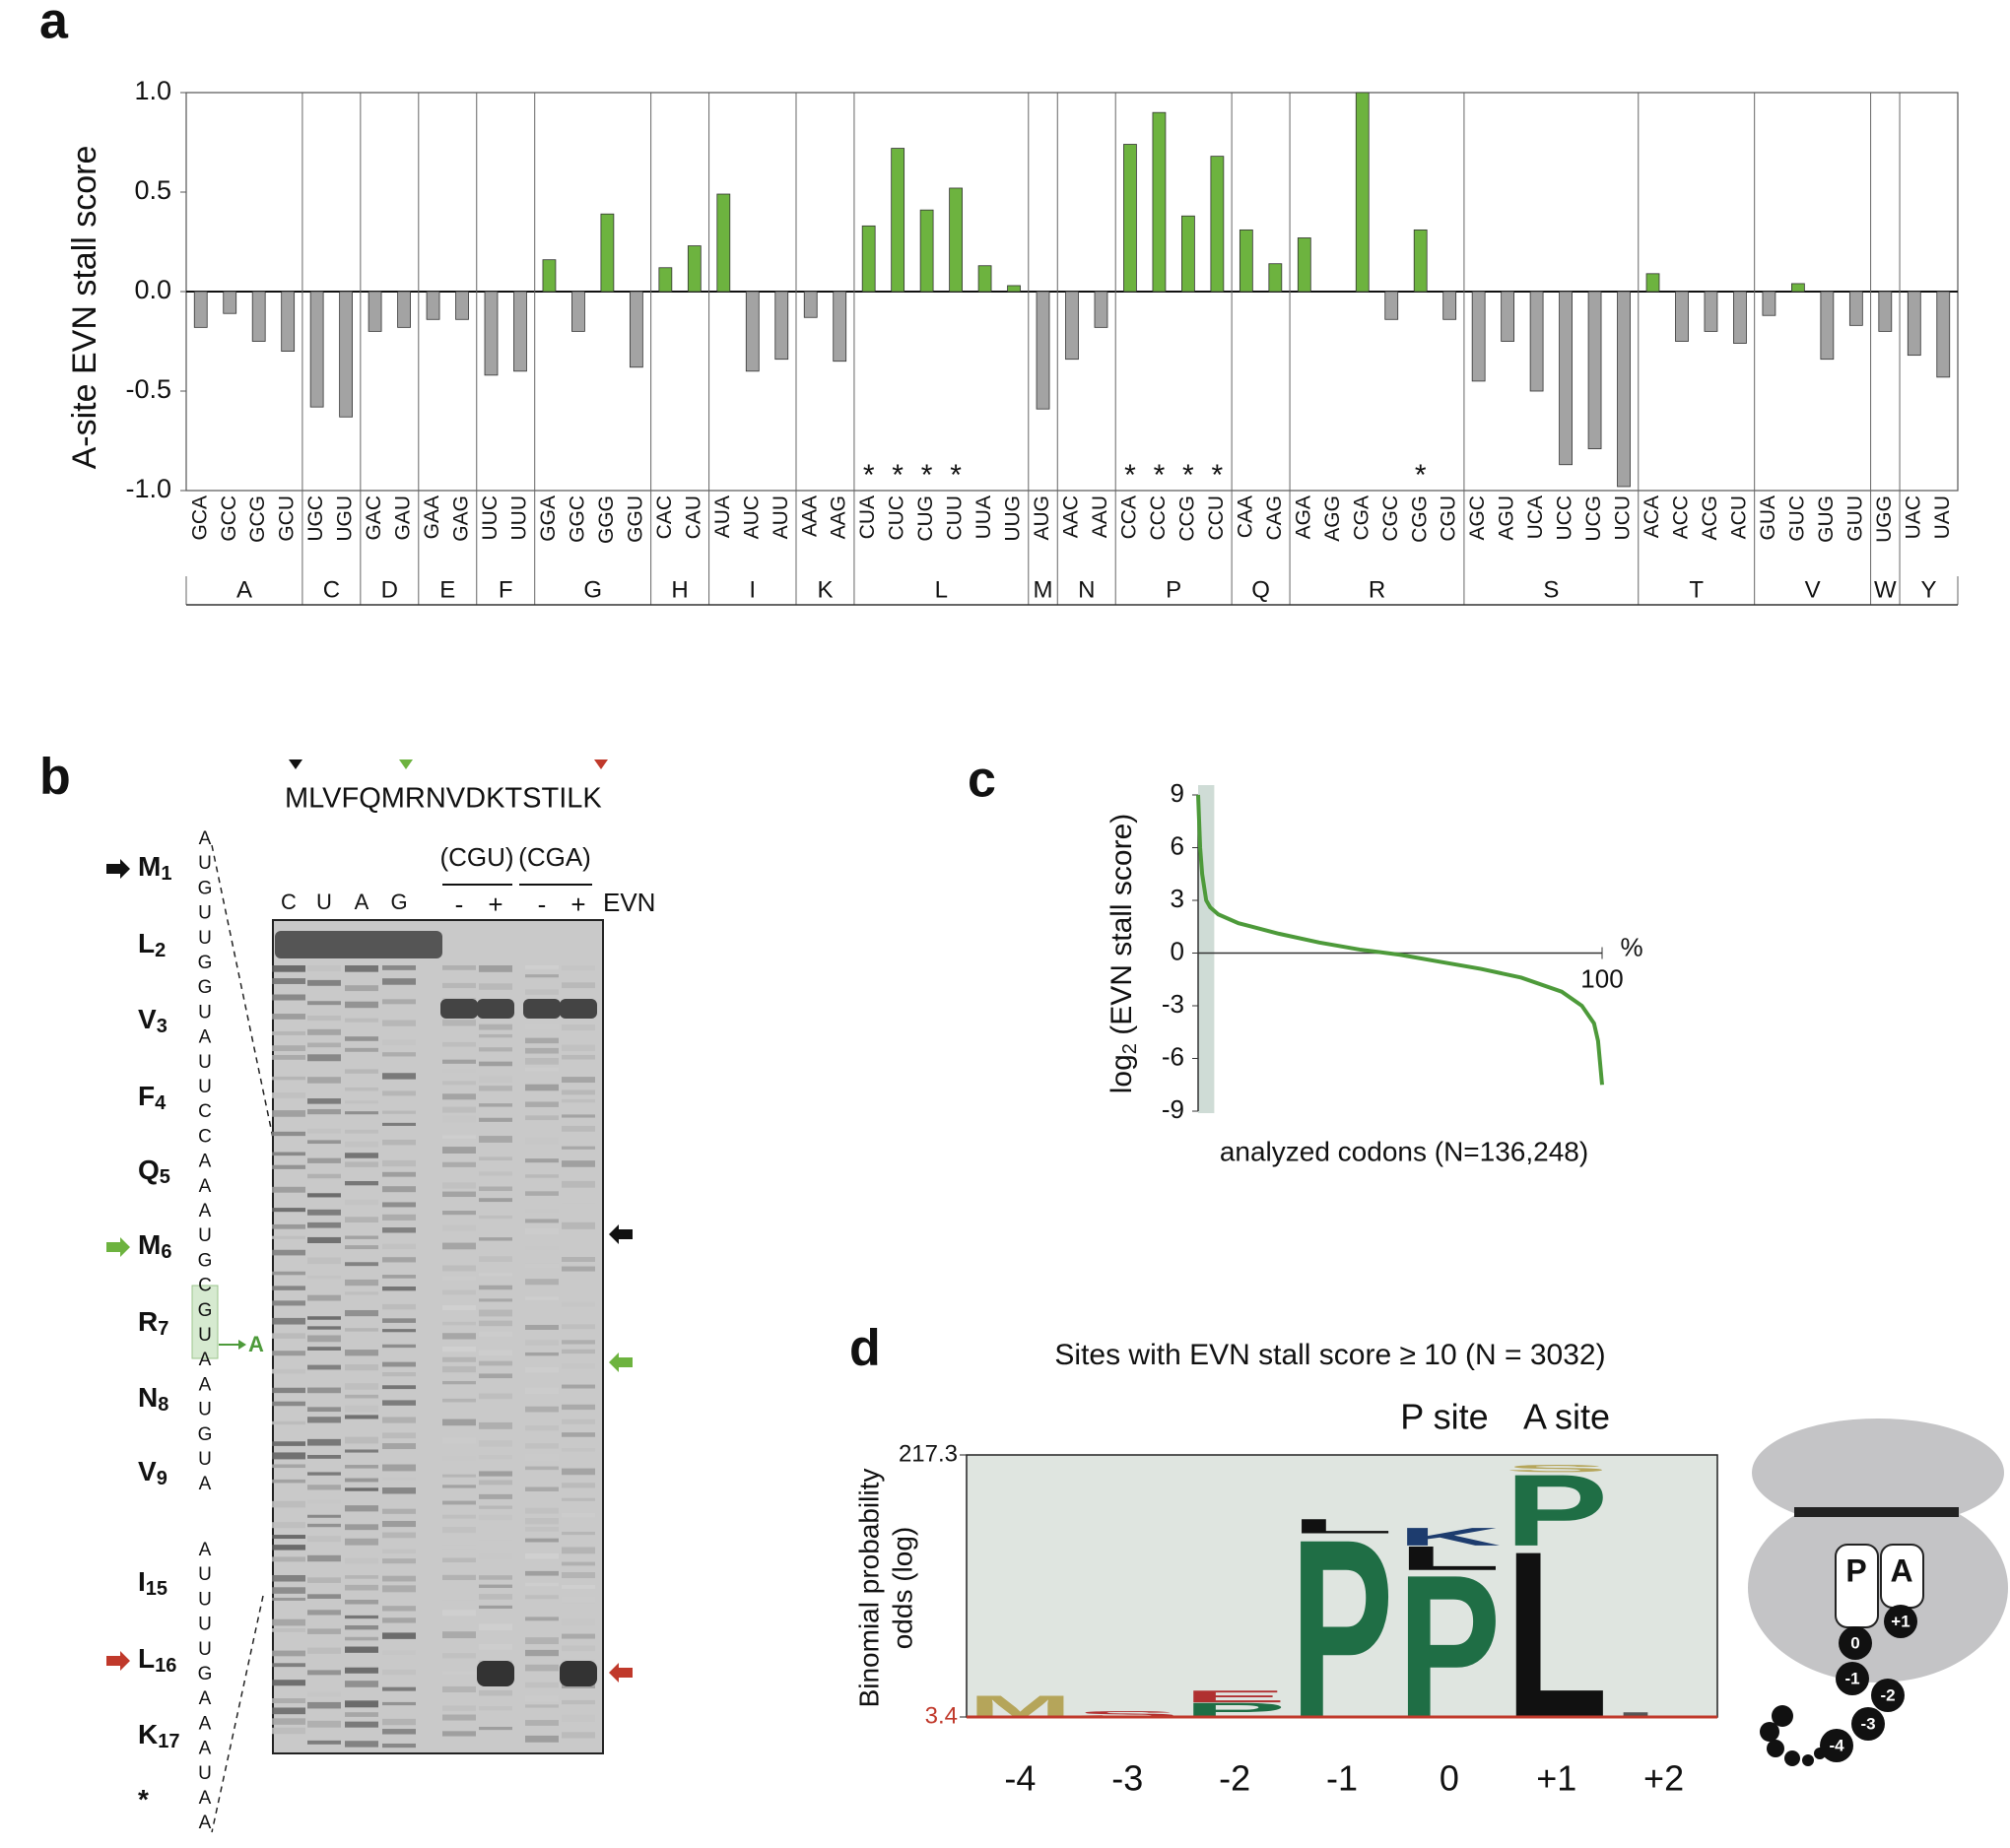 This screenshot has width=2010, height=1848. I want to click on panel-label: c, so click(982, 780).